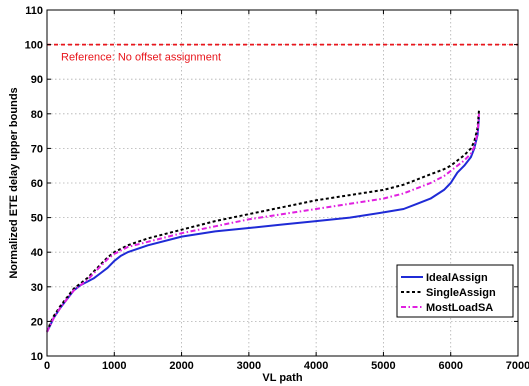  What do you see at coordinates (450, 366) in the screenshot?
I see `x-tick-label: 6000` at bounding box center [450, 366].